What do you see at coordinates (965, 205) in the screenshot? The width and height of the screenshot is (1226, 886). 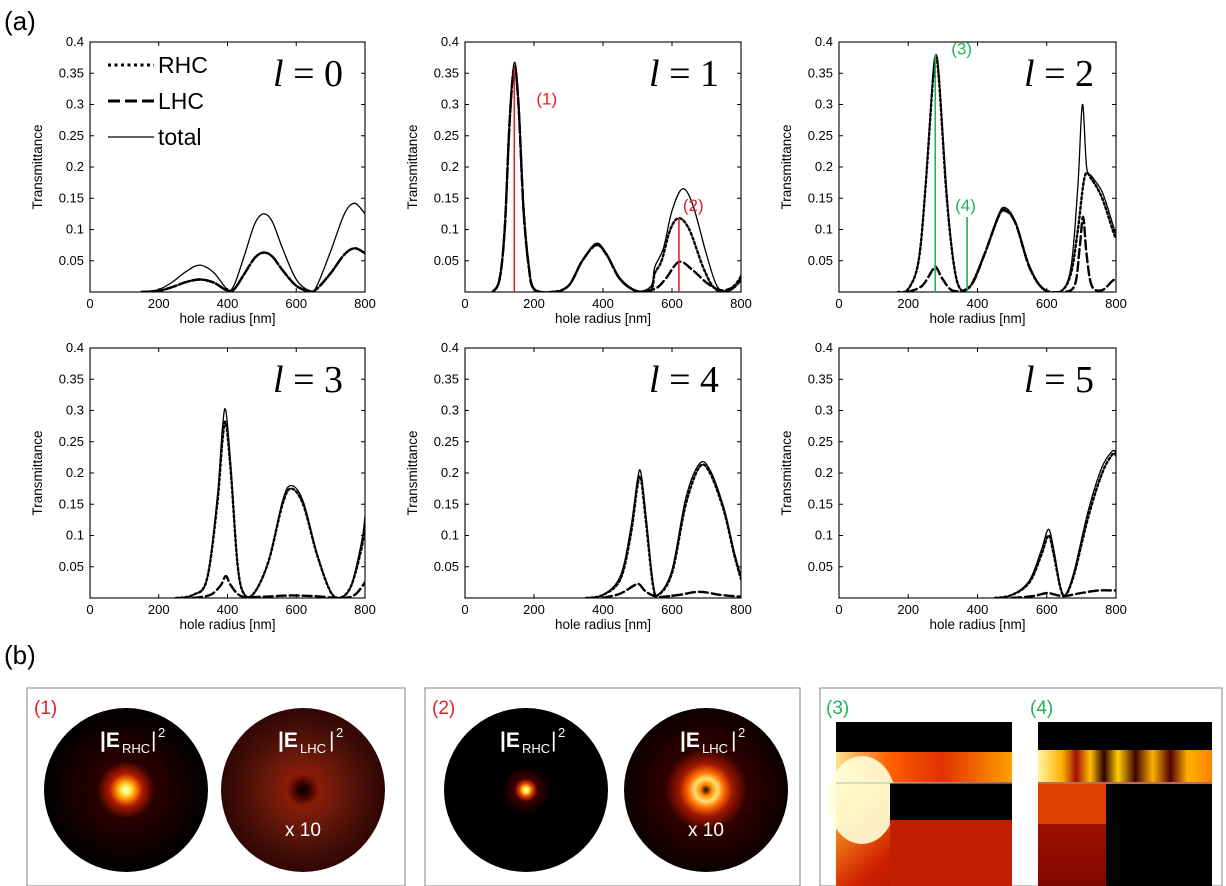 I see `marker-label: (4)` at bounding box center [965, 205].